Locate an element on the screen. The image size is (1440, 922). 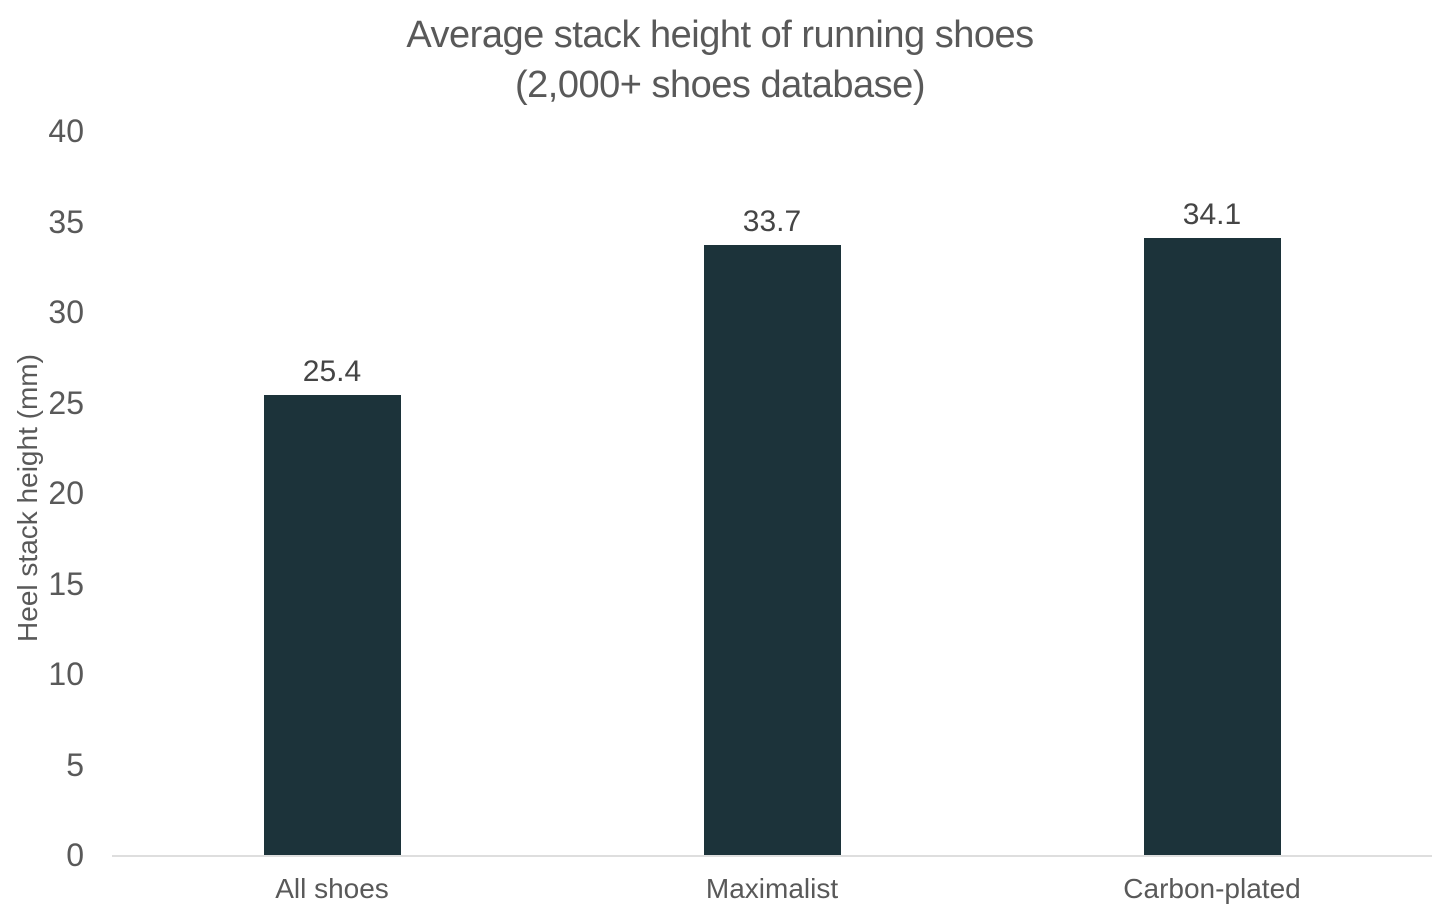
y-tick-label: 0 is located at coordinates (75, 855).